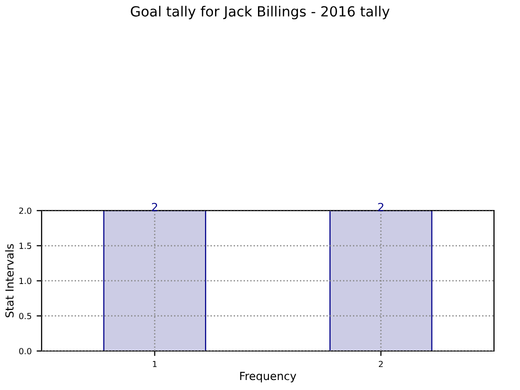 The height and width of the screenshot is (390, 520). I want to click on y-tick-label: 2.0, so click(25, 211).